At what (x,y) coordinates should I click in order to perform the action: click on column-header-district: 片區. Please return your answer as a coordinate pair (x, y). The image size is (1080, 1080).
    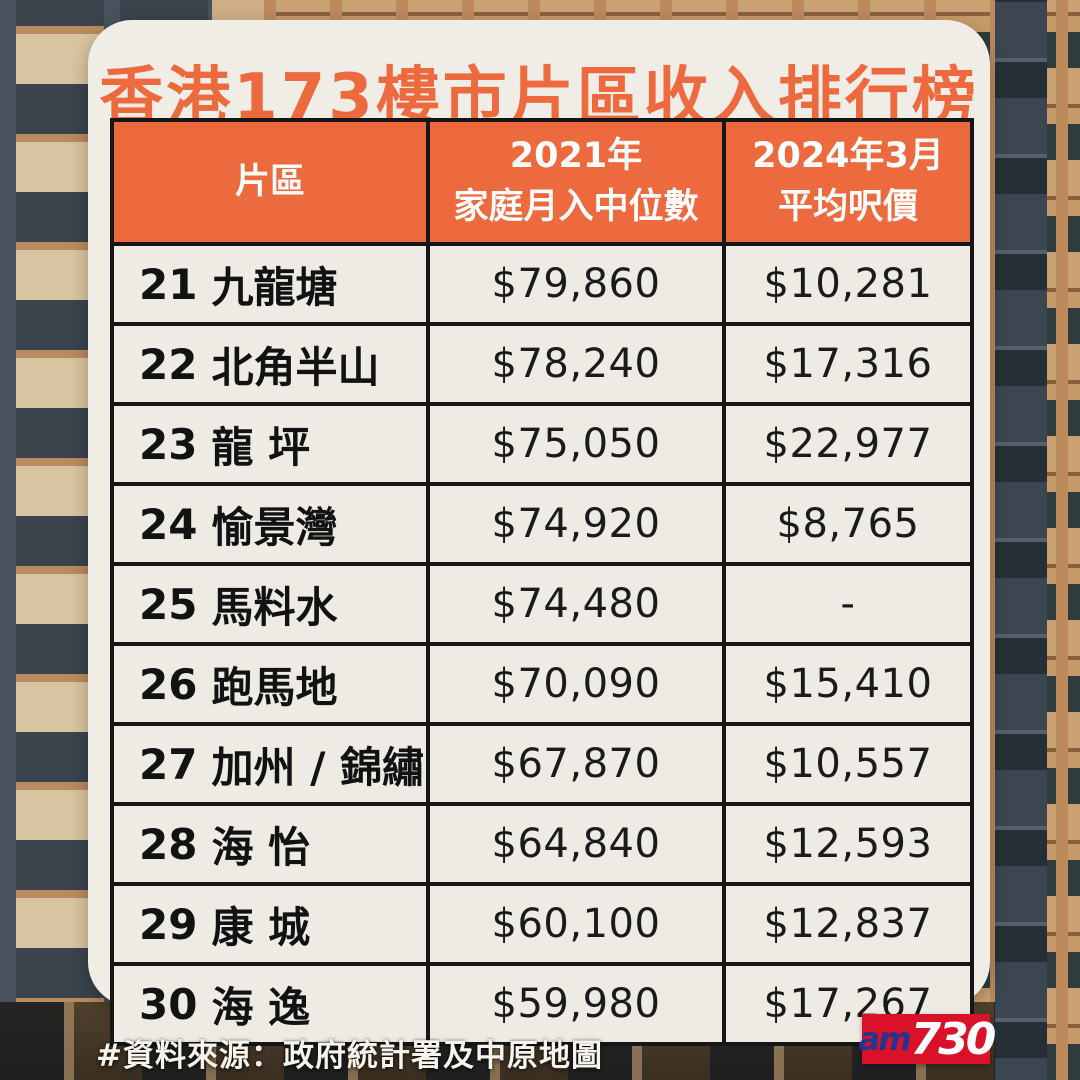
    Looking at the image, I should click on (270, 182).